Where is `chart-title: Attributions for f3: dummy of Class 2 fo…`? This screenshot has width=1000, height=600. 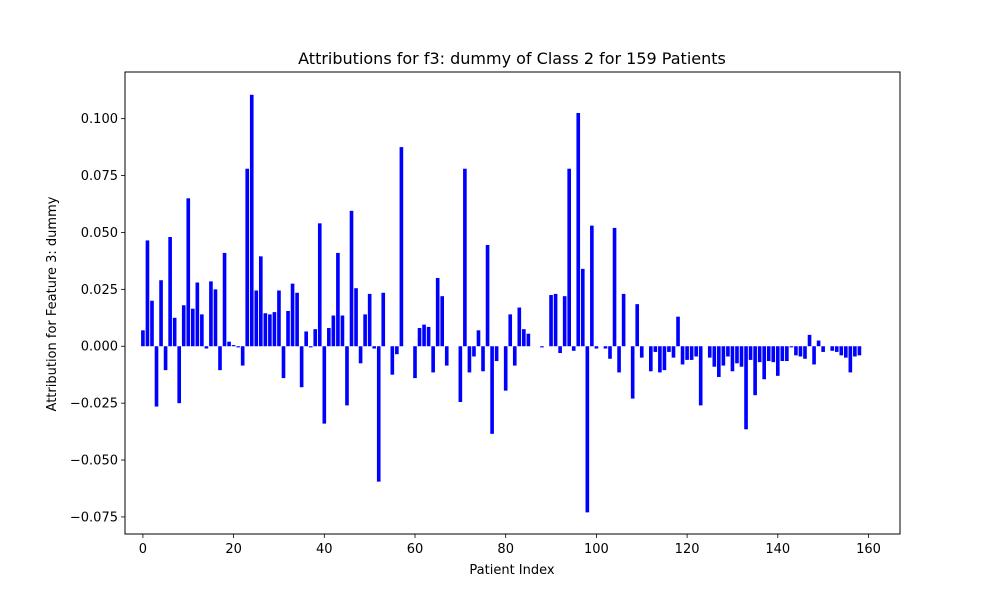
chart-title: Attributions for f3: dummy of Class 2 fo… is located at coordinates (512, 58).